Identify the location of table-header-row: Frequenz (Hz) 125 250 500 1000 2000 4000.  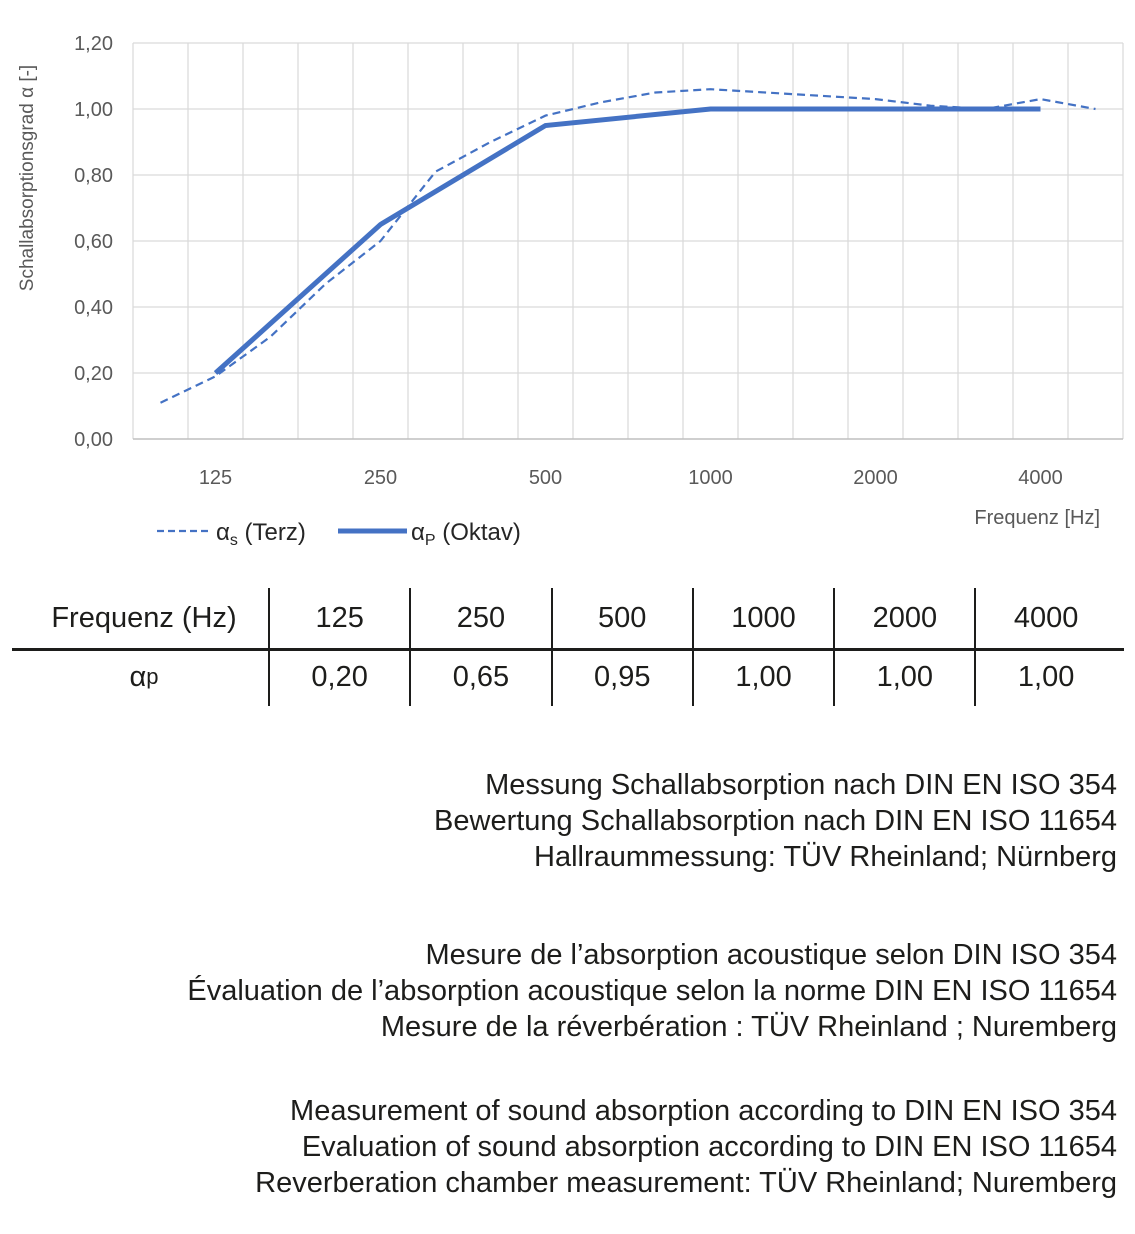
(568, 618).